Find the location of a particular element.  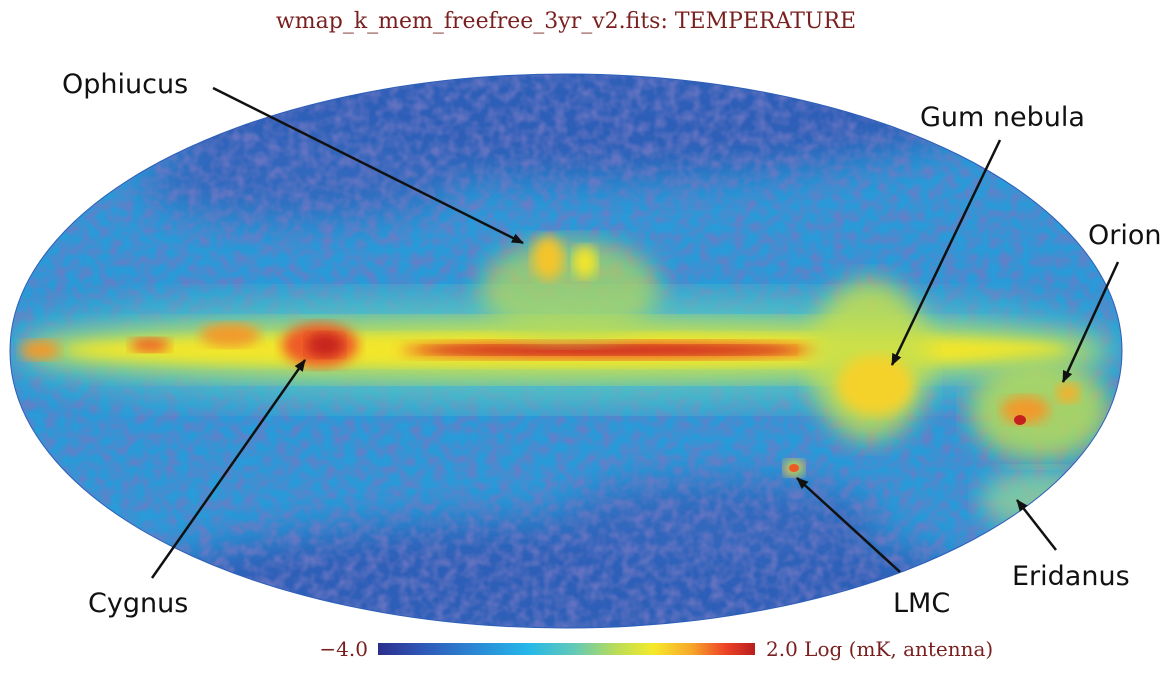

label-gum-nebula: Gum nebula is located at coordinates (1002, 117).